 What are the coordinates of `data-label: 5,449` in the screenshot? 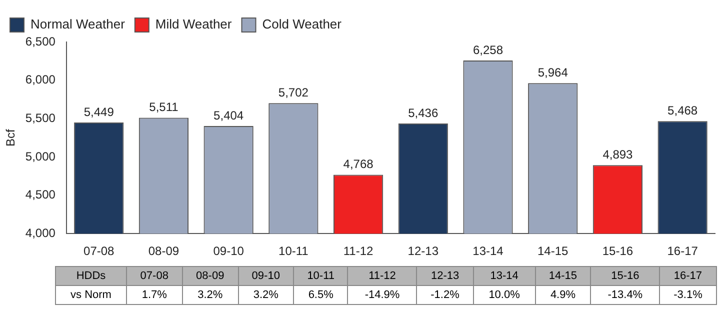 It's located at (99, 111).